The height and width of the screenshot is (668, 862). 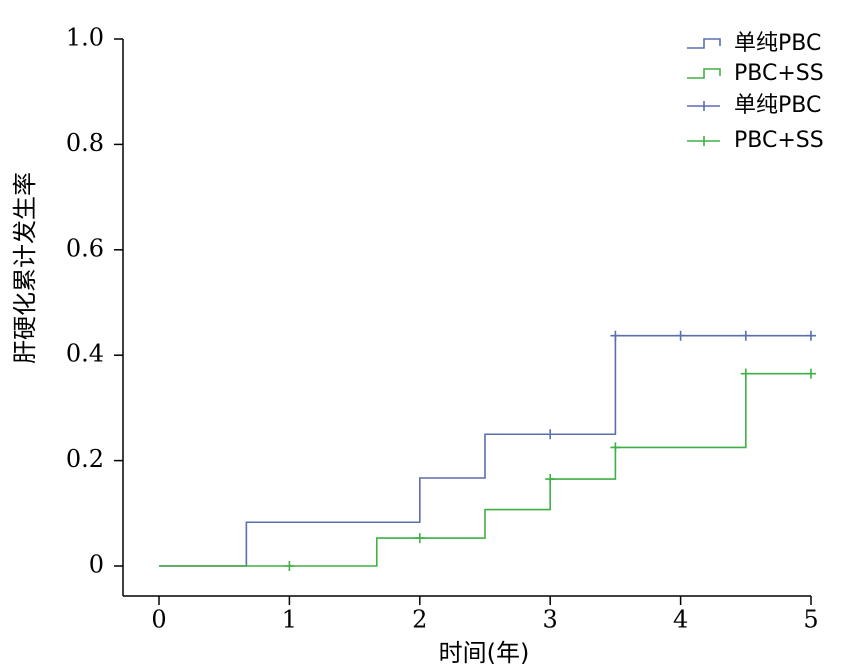 What do you see at coordinates (755, 92) in the screenshot?
I see `legend: 单纯PBC PBC+SS 单纯PBC PBC+SS` at bounding box center [755, 92].